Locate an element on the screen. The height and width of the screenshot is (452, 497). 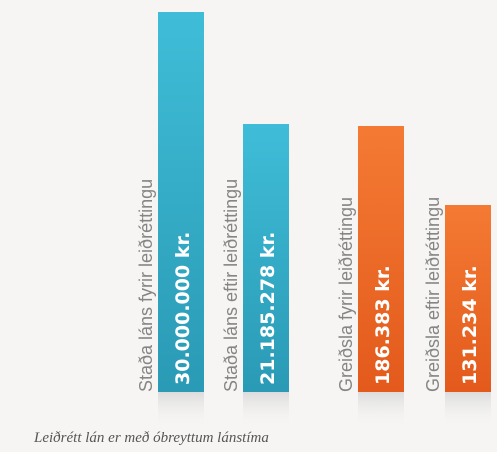
bar-reflections is located at coordinates (324, 410).